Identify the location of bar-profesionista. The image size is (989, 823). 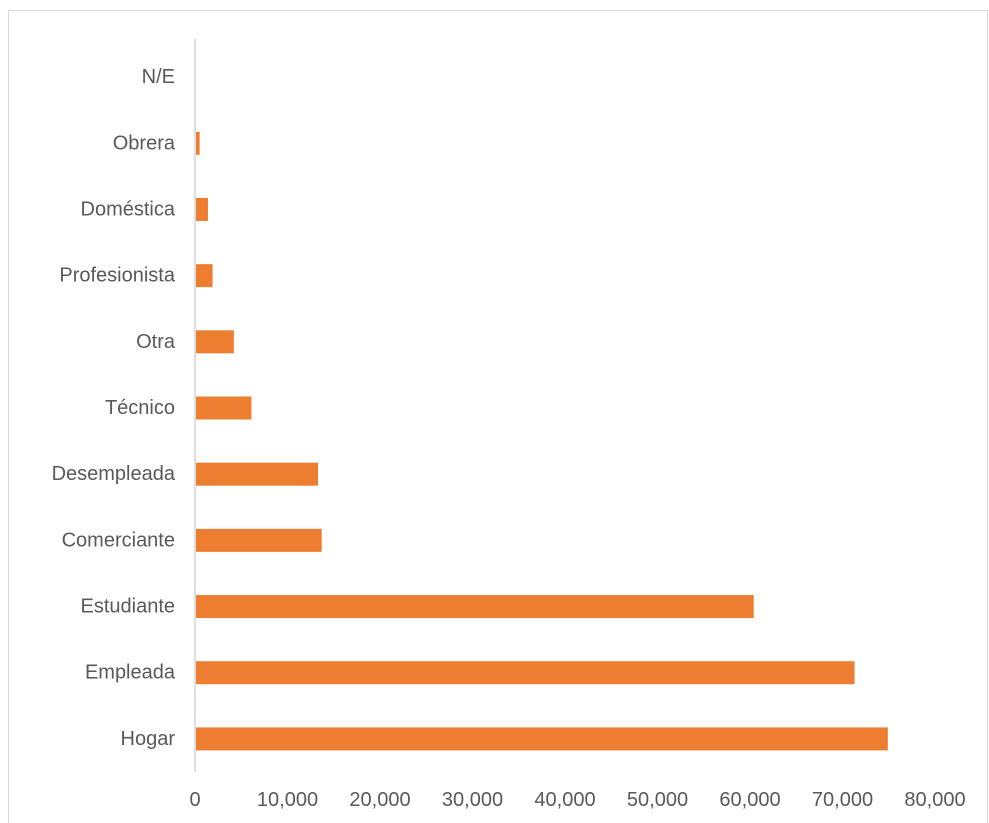
(204, 276).